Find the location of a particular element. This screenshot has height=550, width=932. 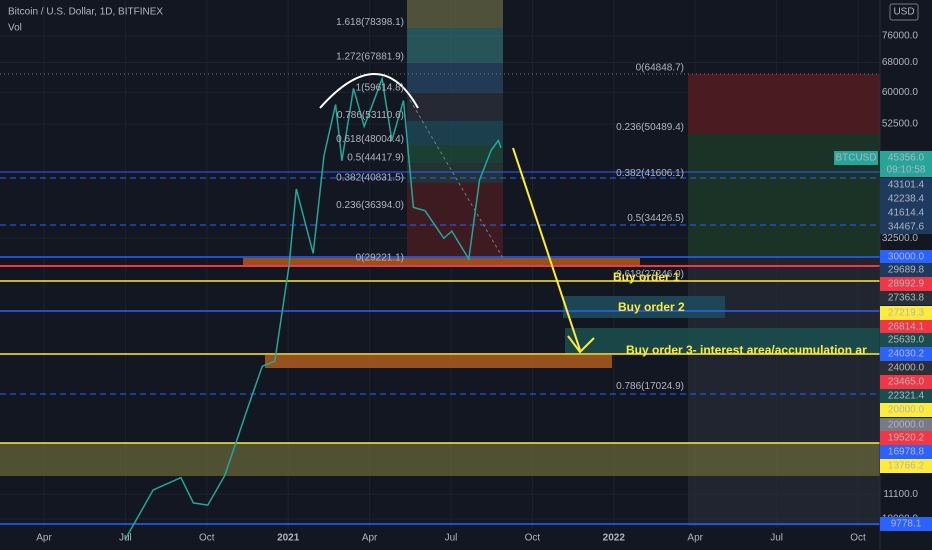

price-label: 43101.4 is located at coordinates (906, 185).